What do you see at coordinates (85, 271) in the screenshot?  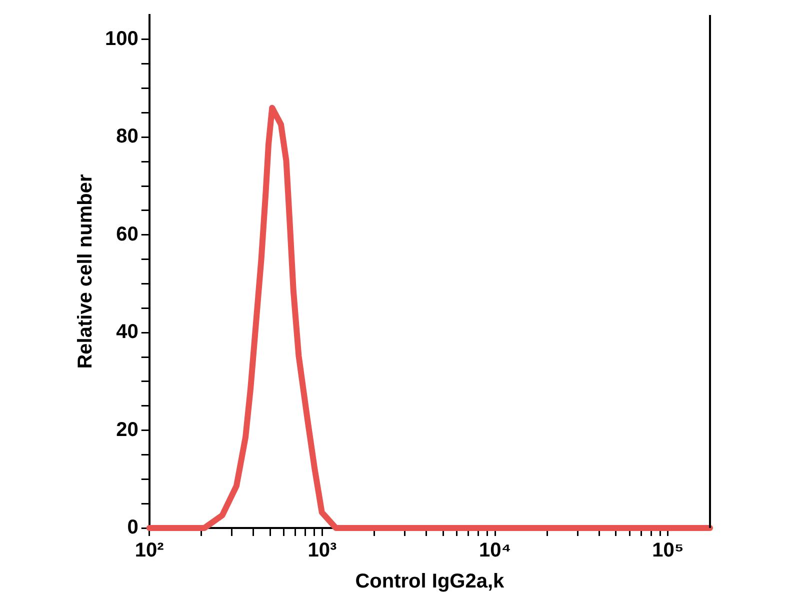 I see `y-axis-title: Relative cell number` at bounding box center [85, 271].